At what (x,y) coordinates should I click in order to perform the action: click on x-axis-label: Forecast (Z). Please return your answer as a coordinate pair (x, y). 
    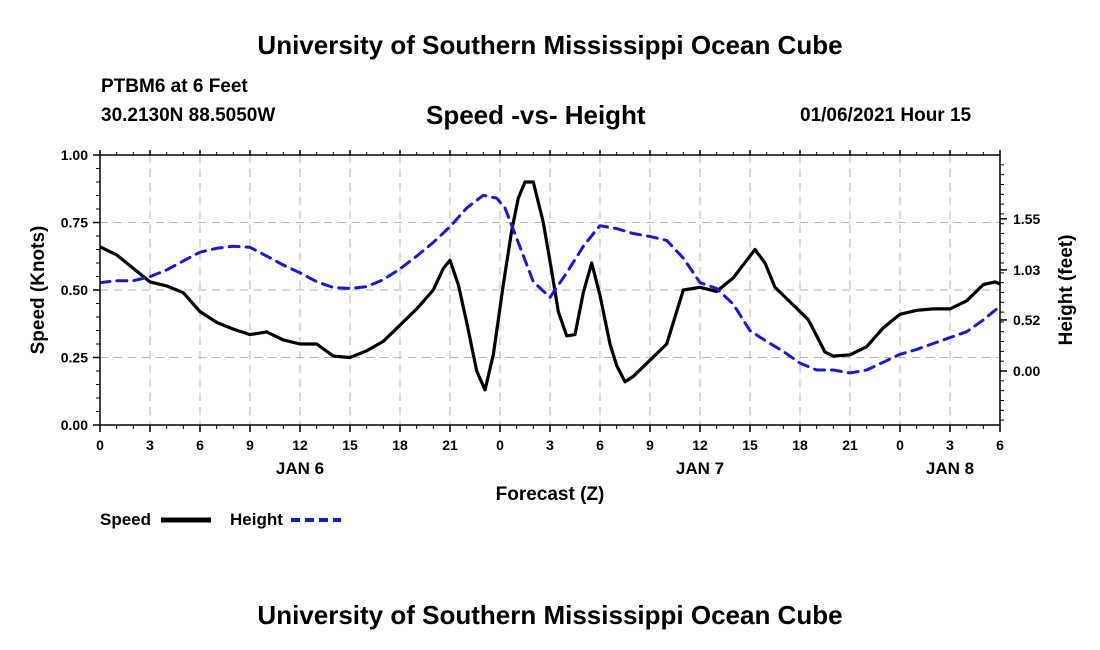
    Looking at the image, I should click on (550, 494).